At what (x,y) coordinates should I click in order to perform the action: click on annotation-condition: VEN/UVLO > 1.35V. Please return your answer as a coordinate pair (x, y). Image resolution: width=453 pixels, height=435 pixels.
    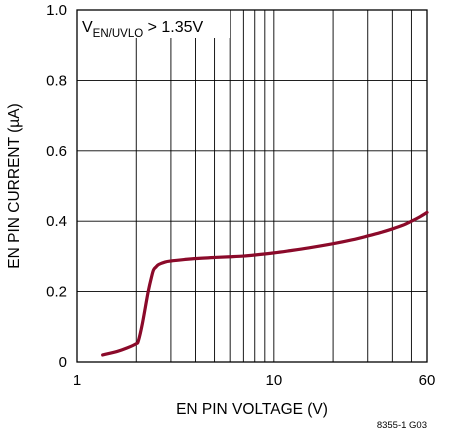
    Looking at the image, I should click on (143, 29).